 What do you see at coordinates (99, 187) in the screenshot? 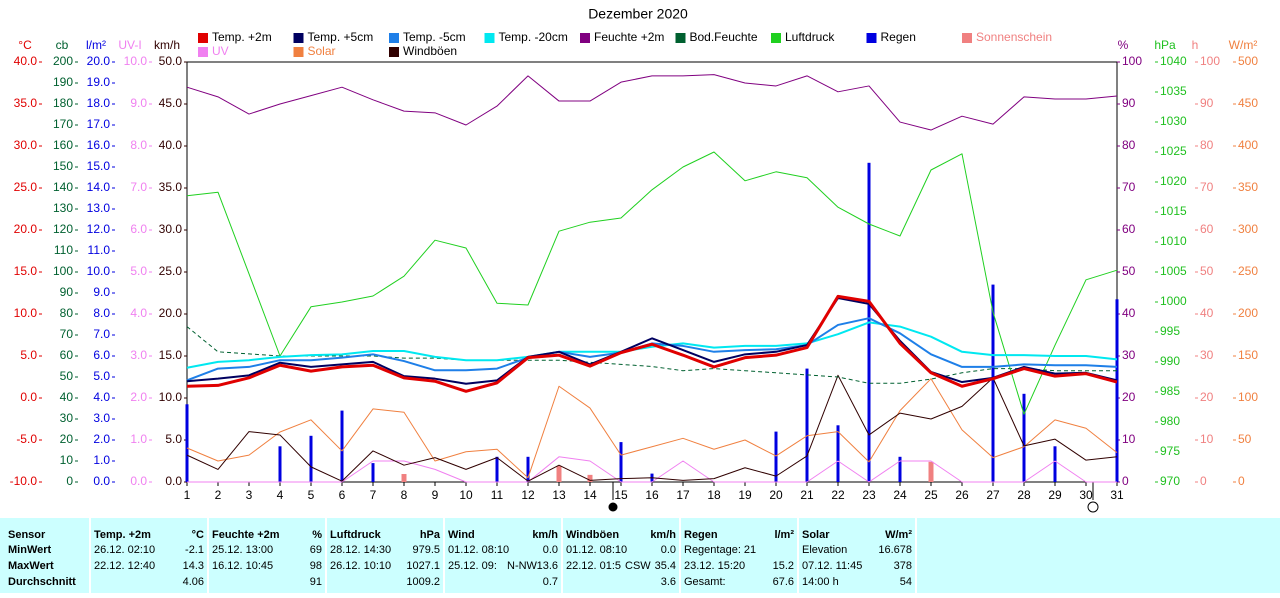
I see `y-tick-label: 14.0` at bounding box center [99, 187].